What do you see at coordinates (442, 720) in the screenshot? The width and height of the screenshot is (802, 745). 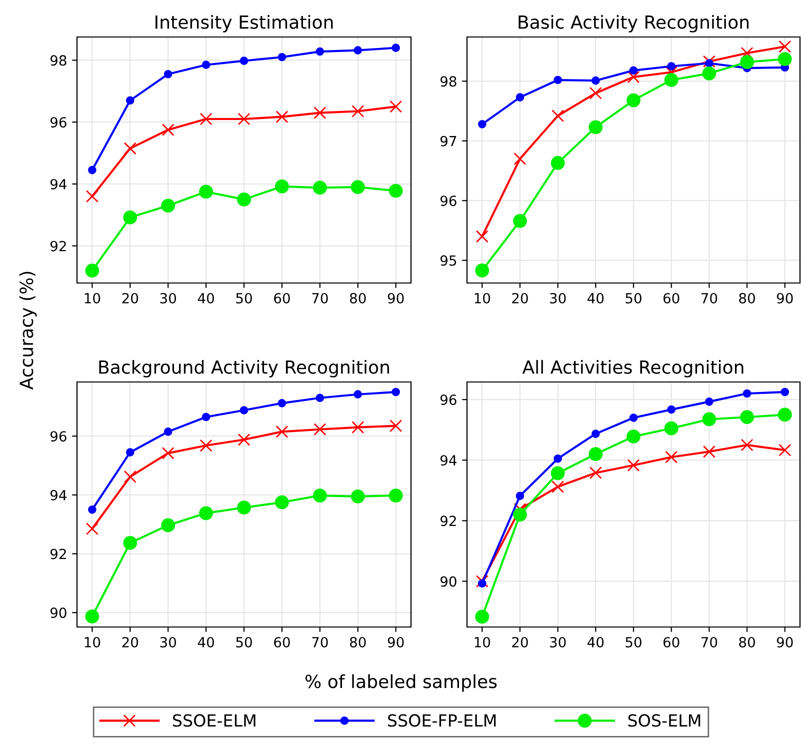 I see `legend-label: SSOE-FP-ELM` at bounding box center [442, 720].